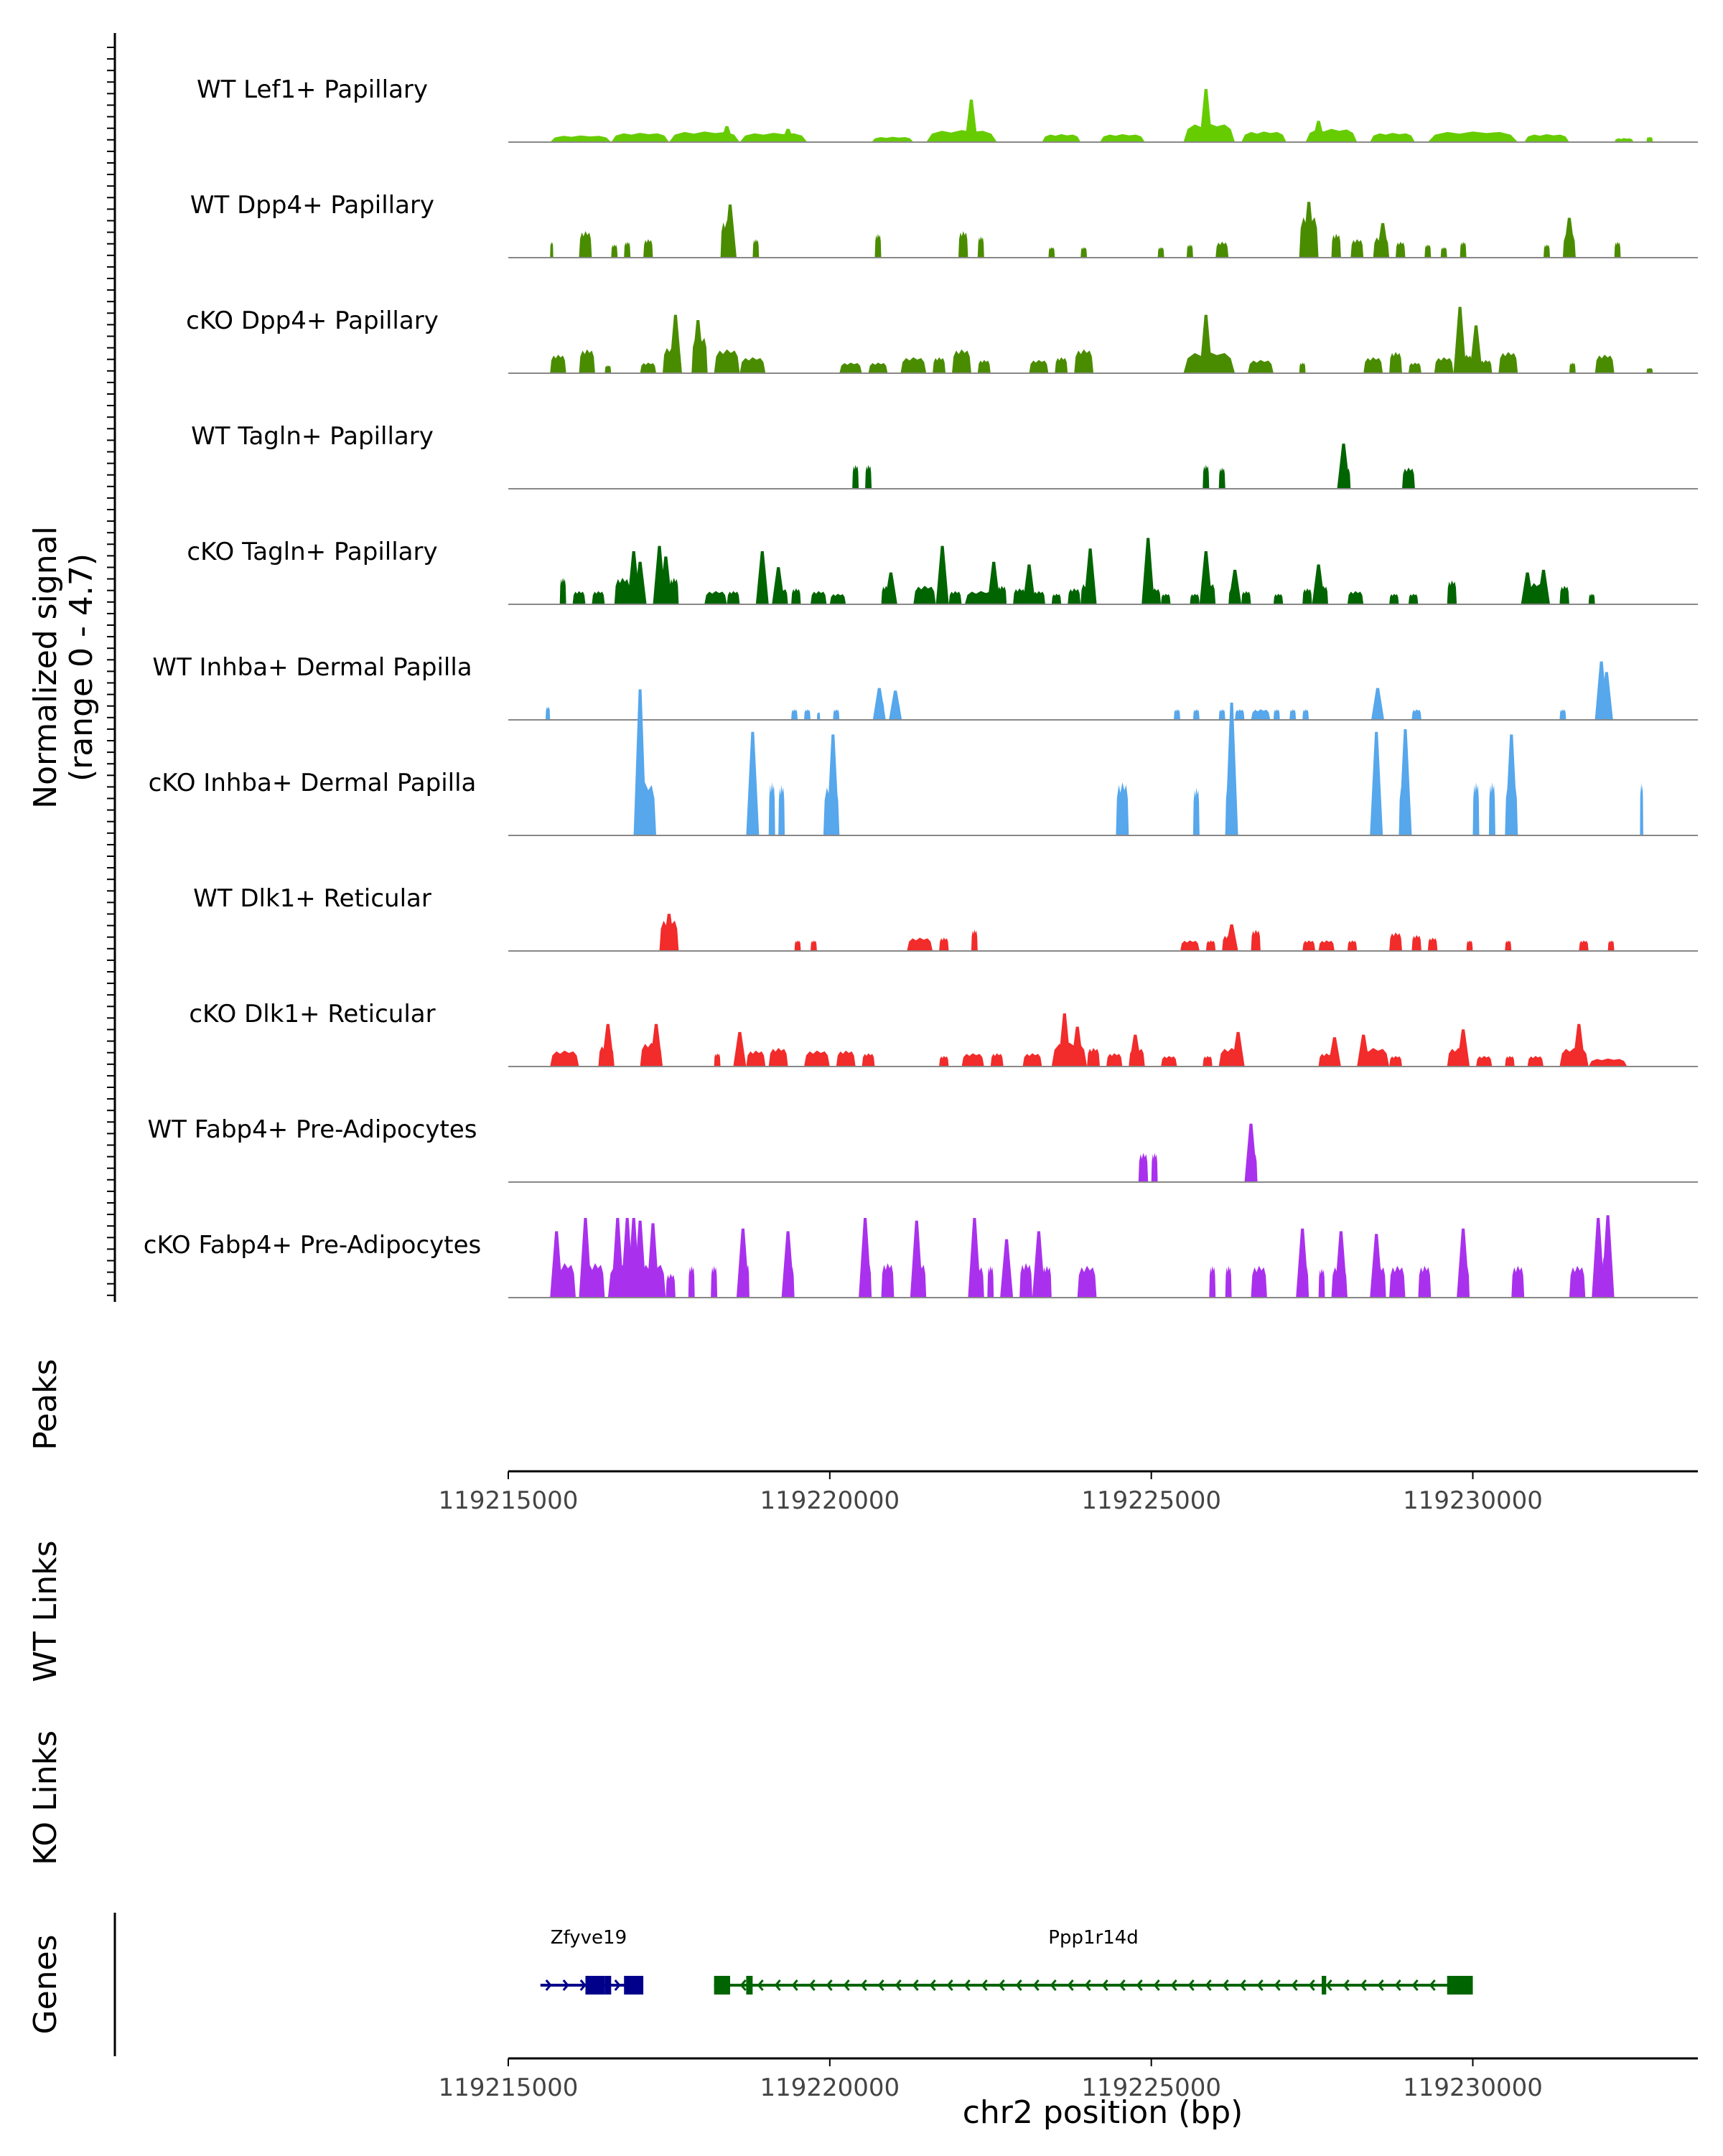 This screenshot has height=2156, width=1723. Describe the element at coordinates (923, 1149) in the screenshot. I see `track-9: WT Fabp4+ Pre-Adipocytes` at that location.